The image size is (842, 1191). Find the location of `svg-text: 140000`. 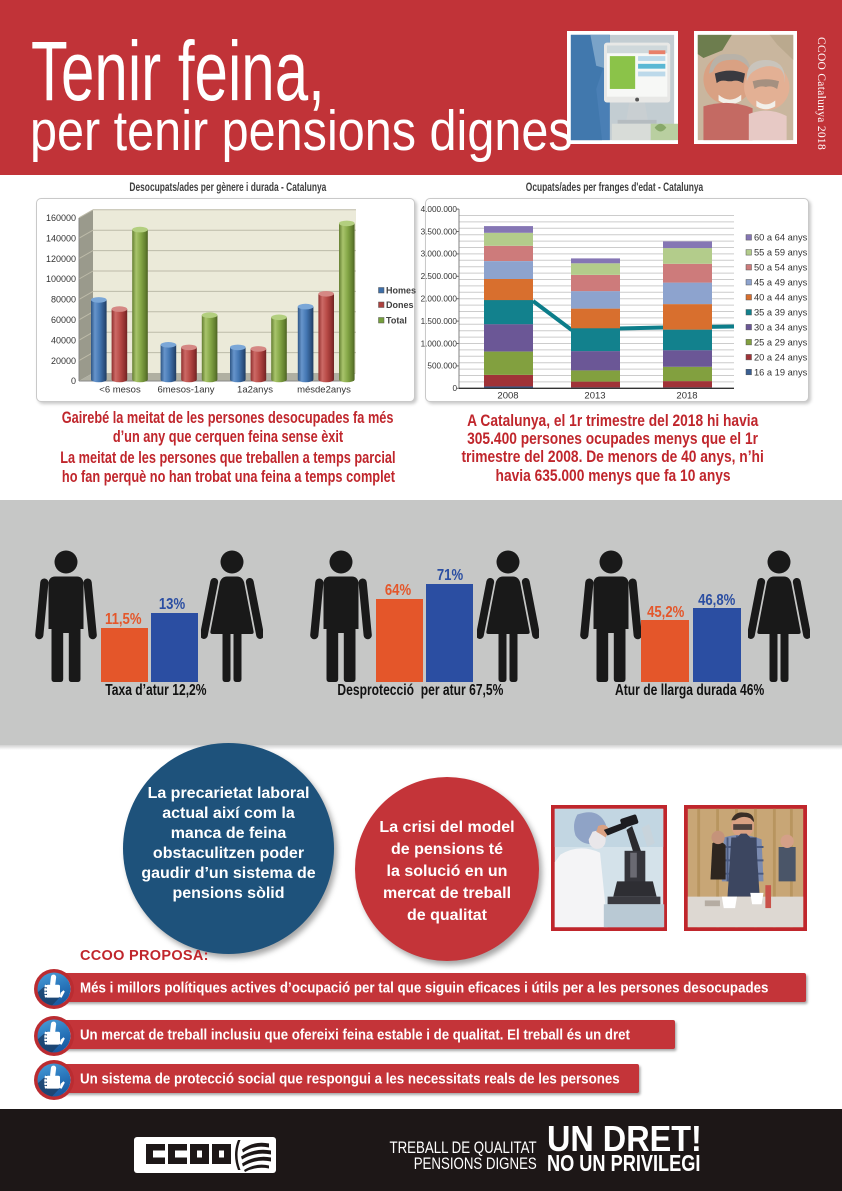

svg-text: 140000 is located at coordinates (61, 238).